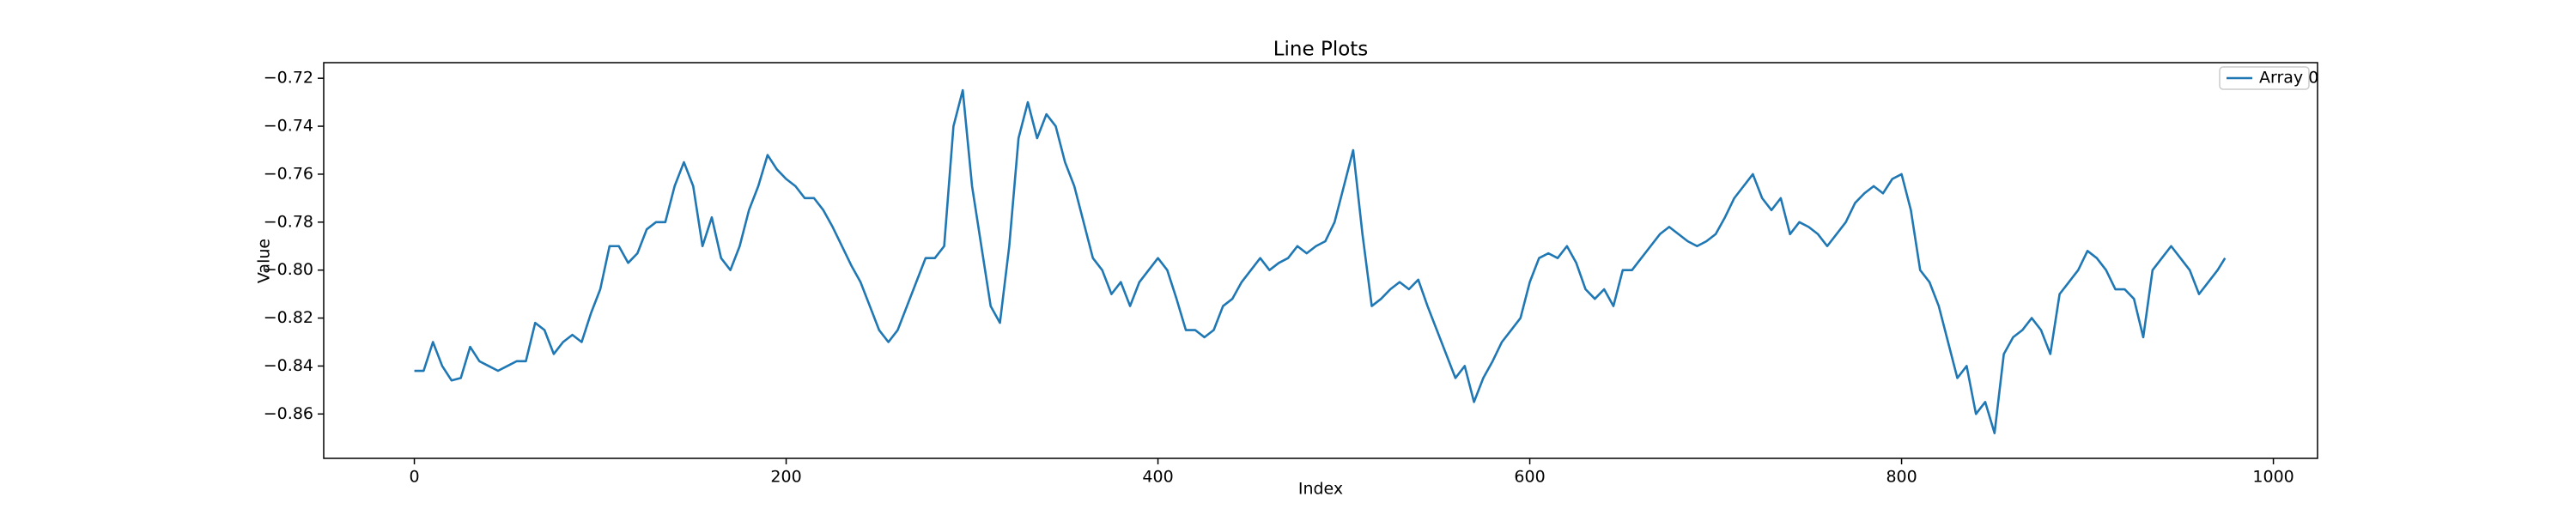 The image size is (2576, 515). I want to click on chart-title: Line Plots, so click(1321, 50).